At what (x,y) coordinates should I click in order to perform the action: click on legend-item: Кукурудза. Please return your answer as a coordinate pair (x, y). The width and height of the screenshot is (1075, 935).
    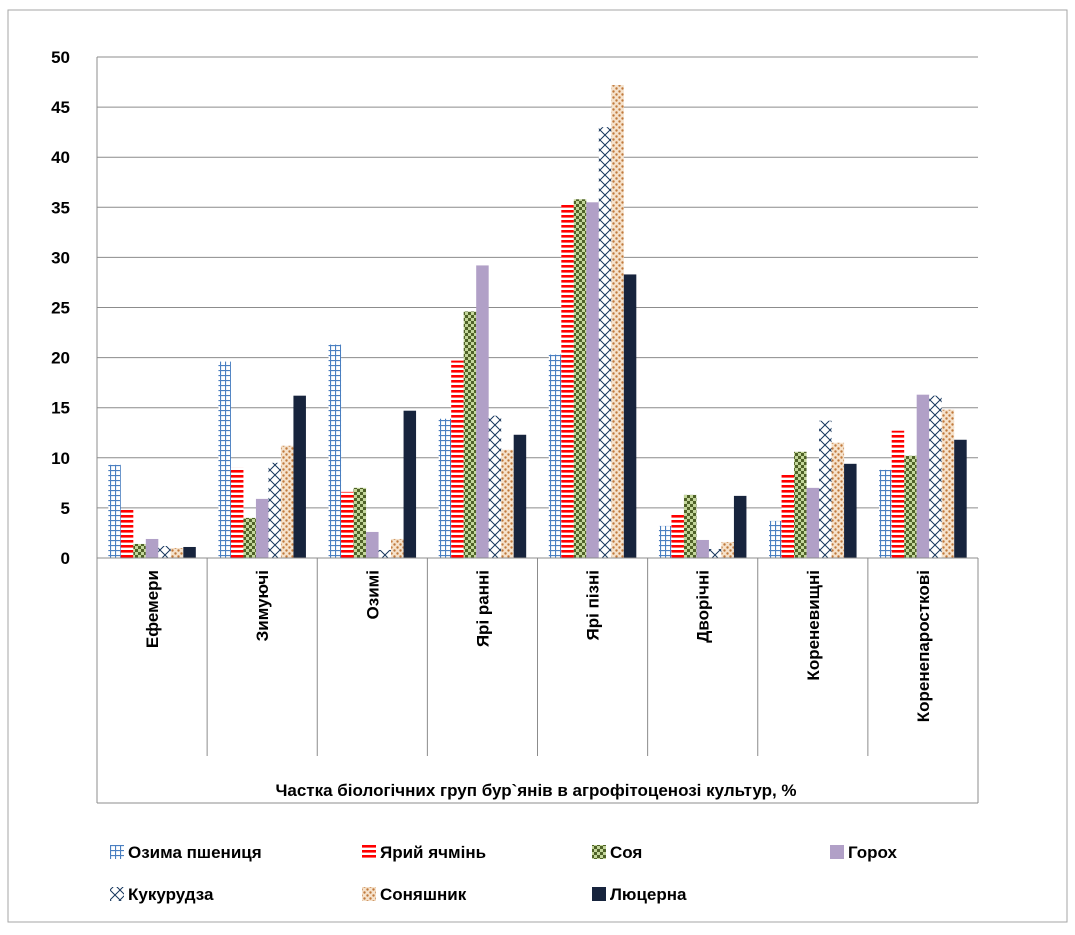
    Looking at the image, I should click on (162, 894).